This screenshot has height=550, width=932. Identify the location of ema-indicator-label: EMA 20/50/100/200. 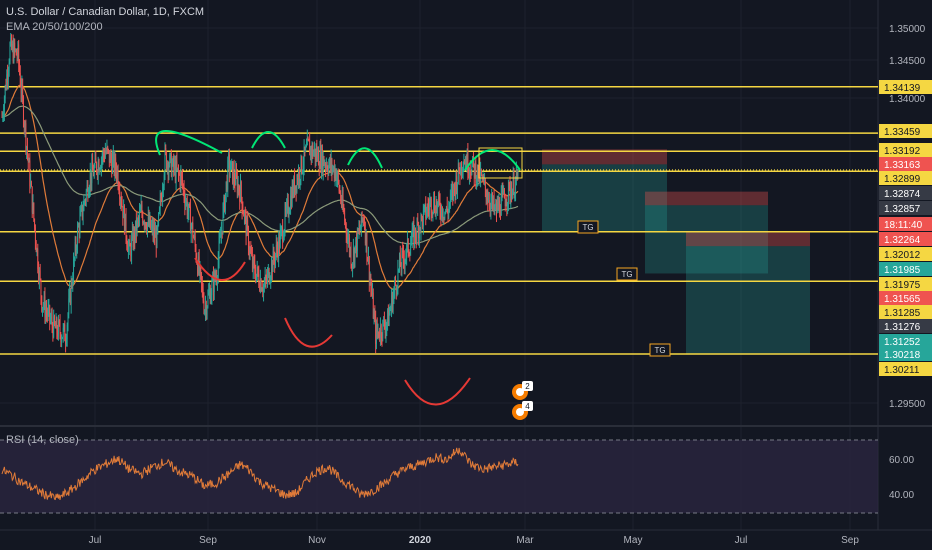
(54, 27).